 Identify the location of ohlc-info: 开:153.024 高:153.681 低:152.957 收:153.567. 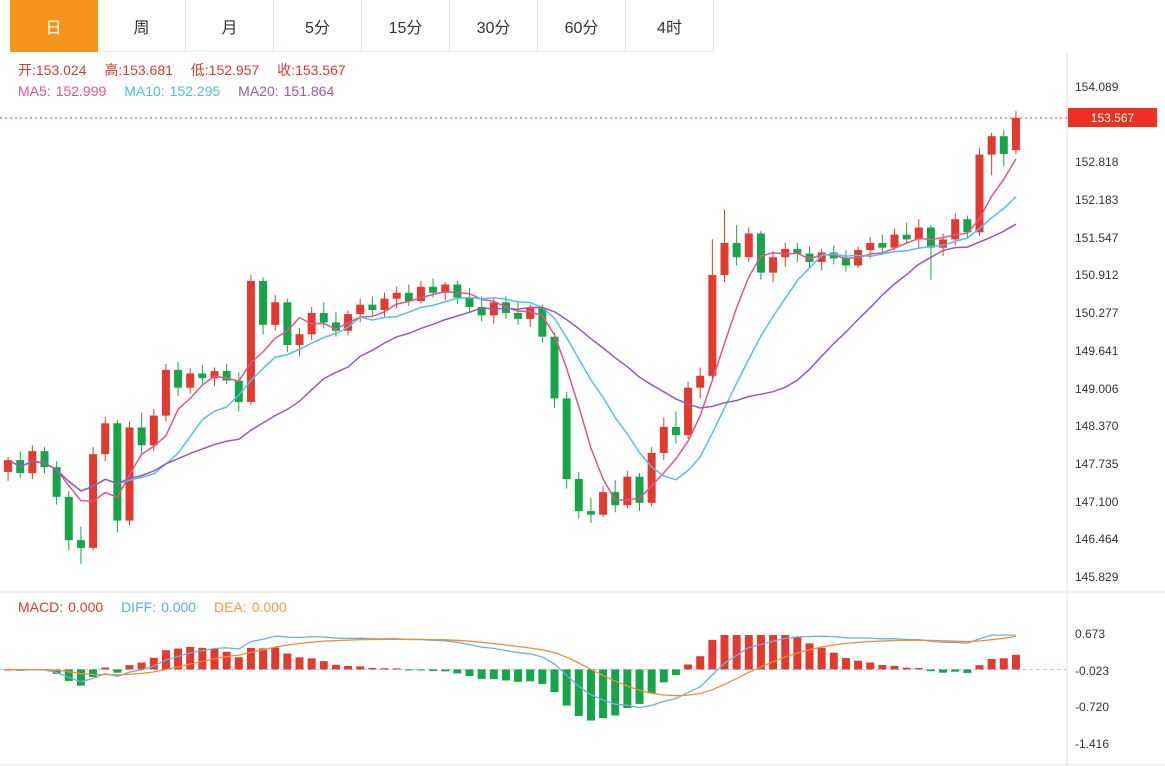
(189, 70).